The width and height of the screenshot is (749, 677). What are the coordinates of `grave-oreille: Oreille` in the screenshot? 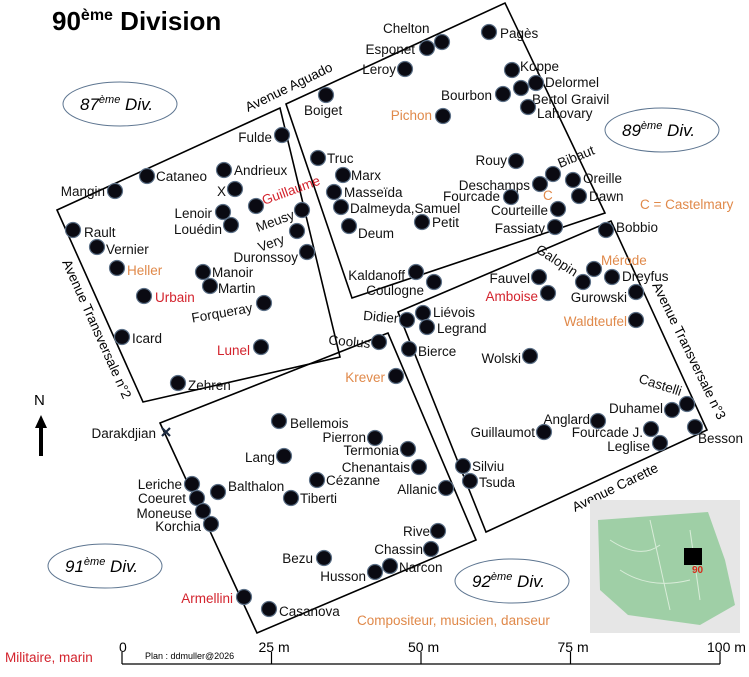 It's located at (593, 180).